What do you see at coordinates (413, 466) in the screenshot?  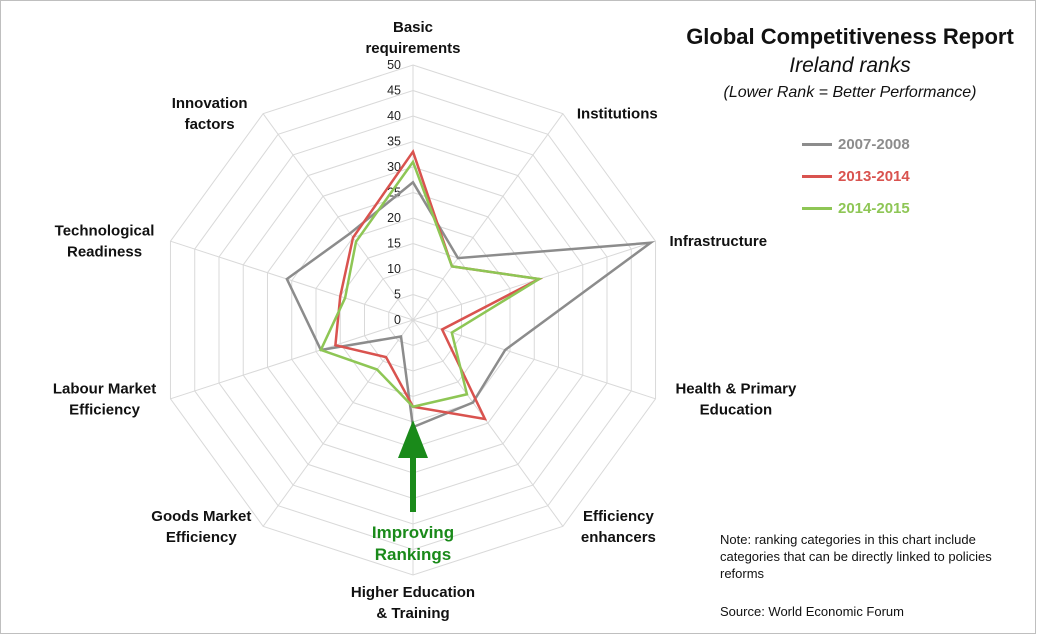 I see `improving-arrow` at bounding box center [413, 466].